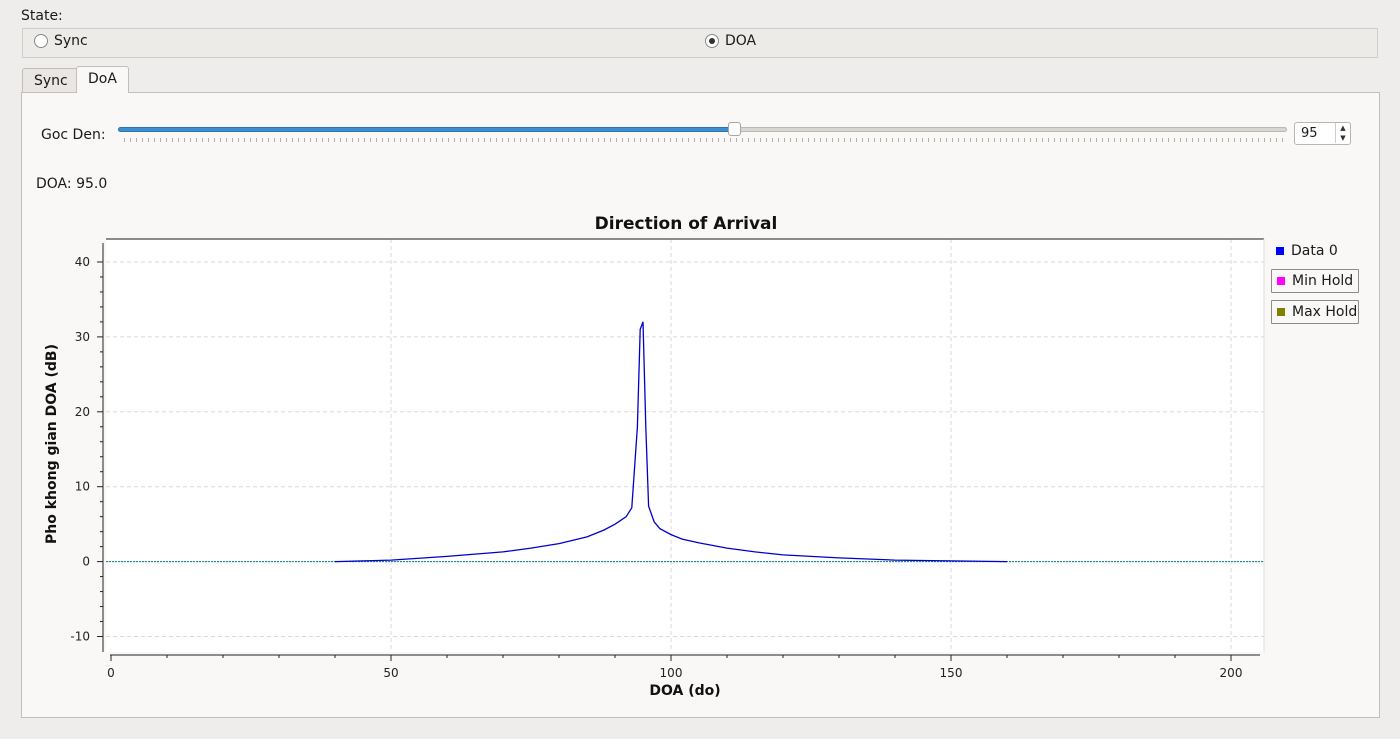 This screenshot has width=1400, height=739. I want to click on y-tick-label: -10, so click(80, 637).